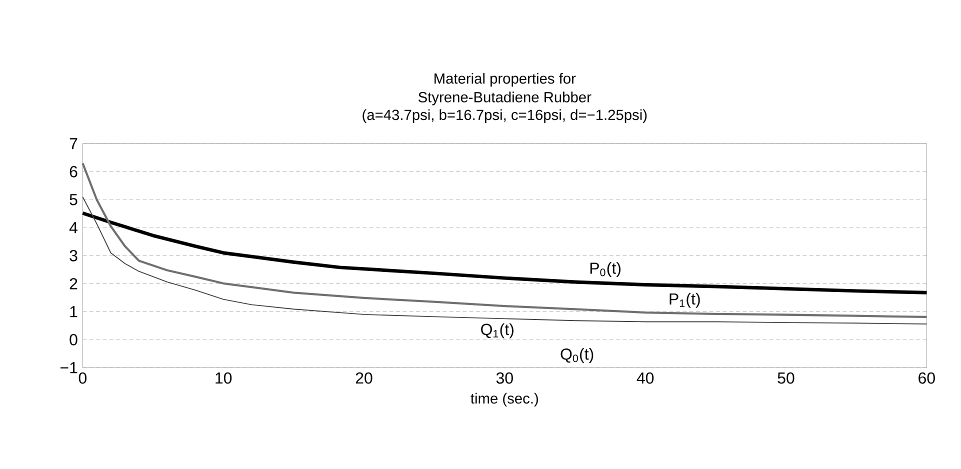 Image resolution: width=961 pixels, height=469 pixels. I want to click on x-tick-label: 60, so click(926, 378).